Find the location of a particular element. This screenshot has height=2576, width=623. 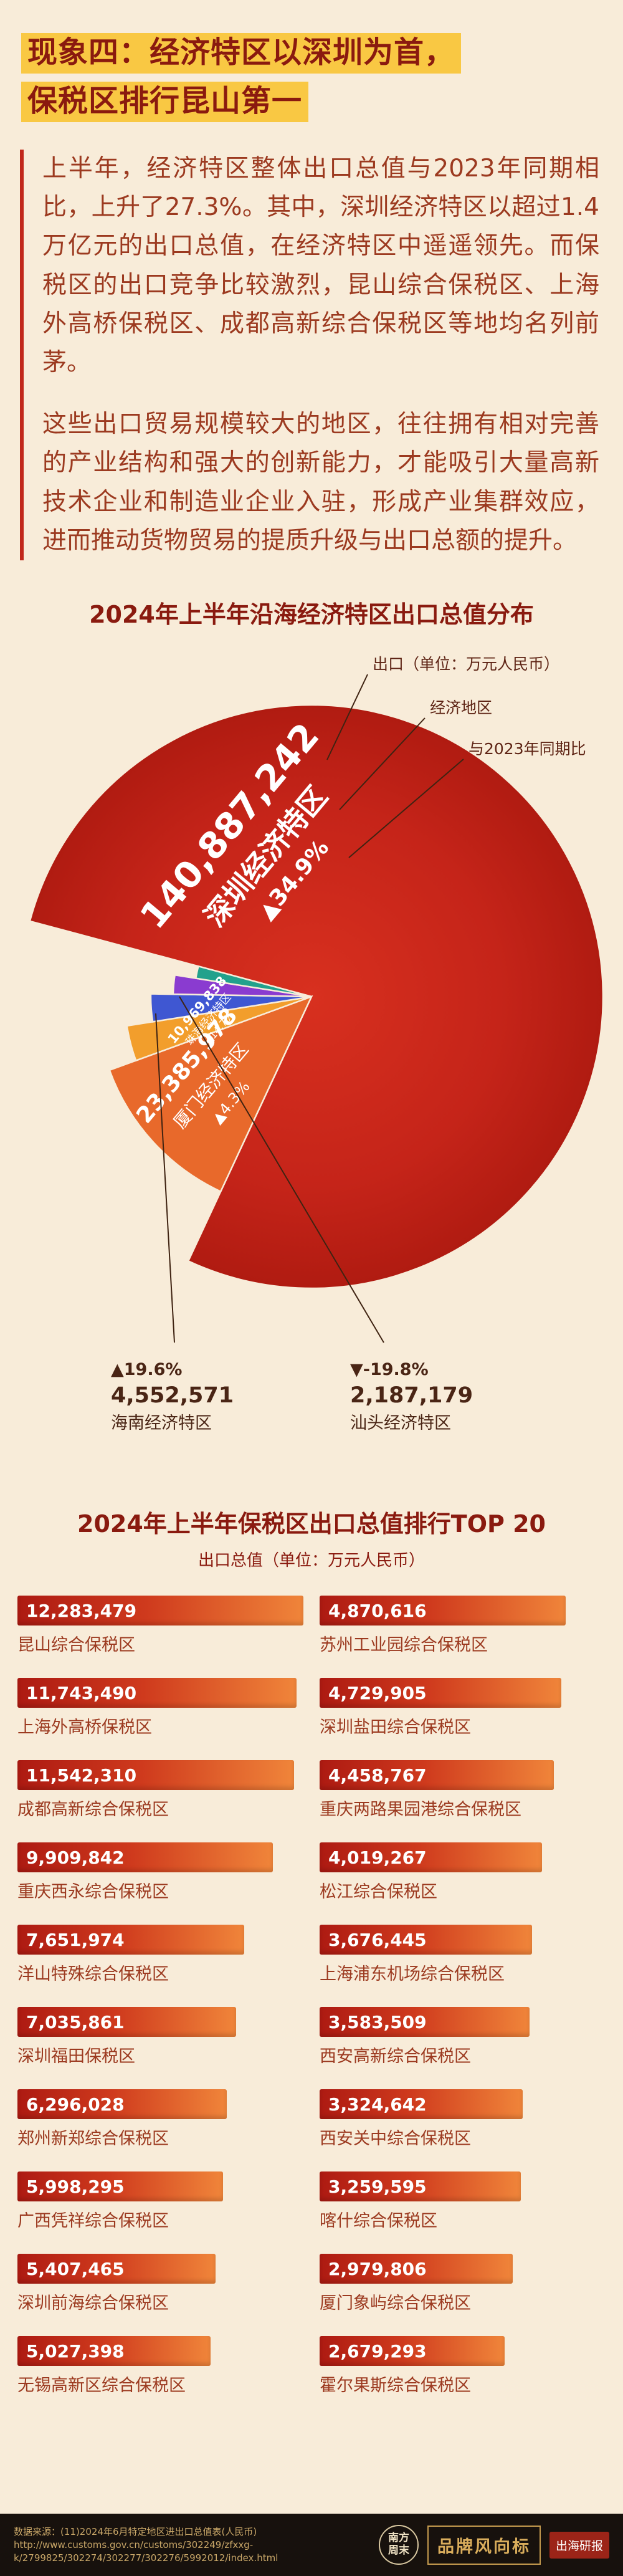

bonded-zone-bar: 4,458,767 is located at coordinates (437, 1775).